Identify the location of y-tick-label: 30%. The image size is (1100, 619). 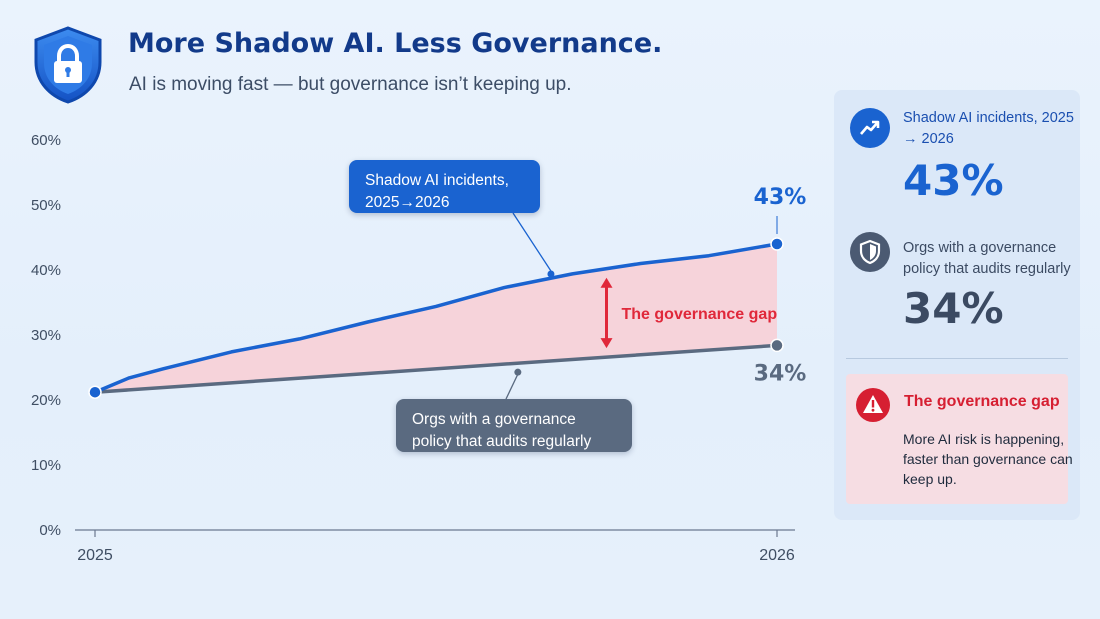
(46, 335).